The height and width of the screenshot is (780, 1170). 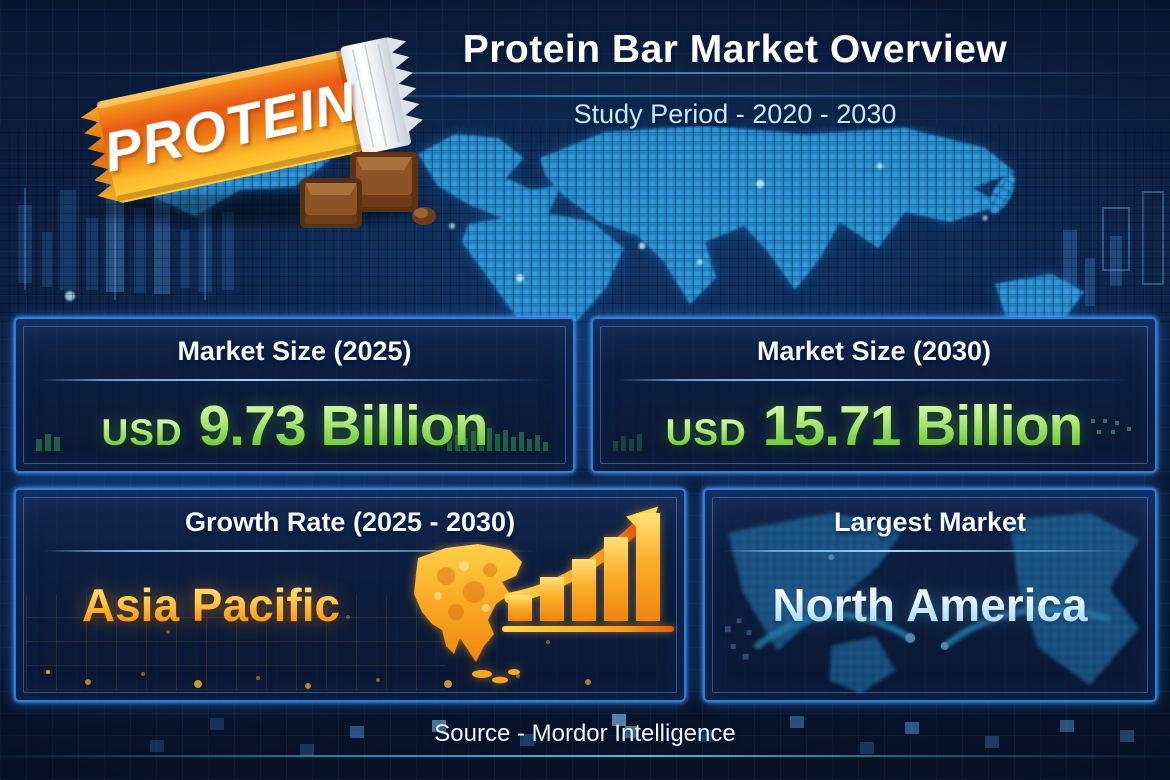 What do you see at coordinates (294, 351) in the screenshot?
I see `card-label-market-size-2025: Market Size (2025)` at bounding box center [294, 351].